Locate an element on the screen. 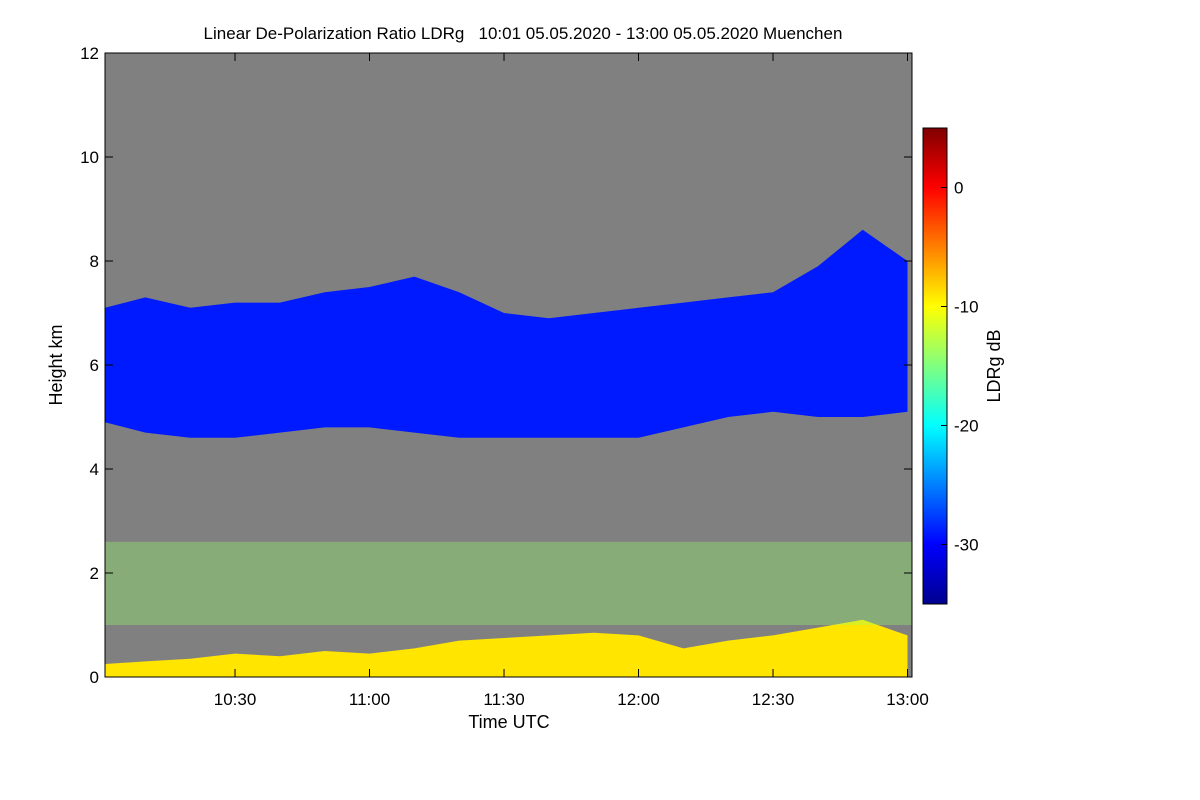  y-tick-label: 0 is located at coordinates (94, 677).